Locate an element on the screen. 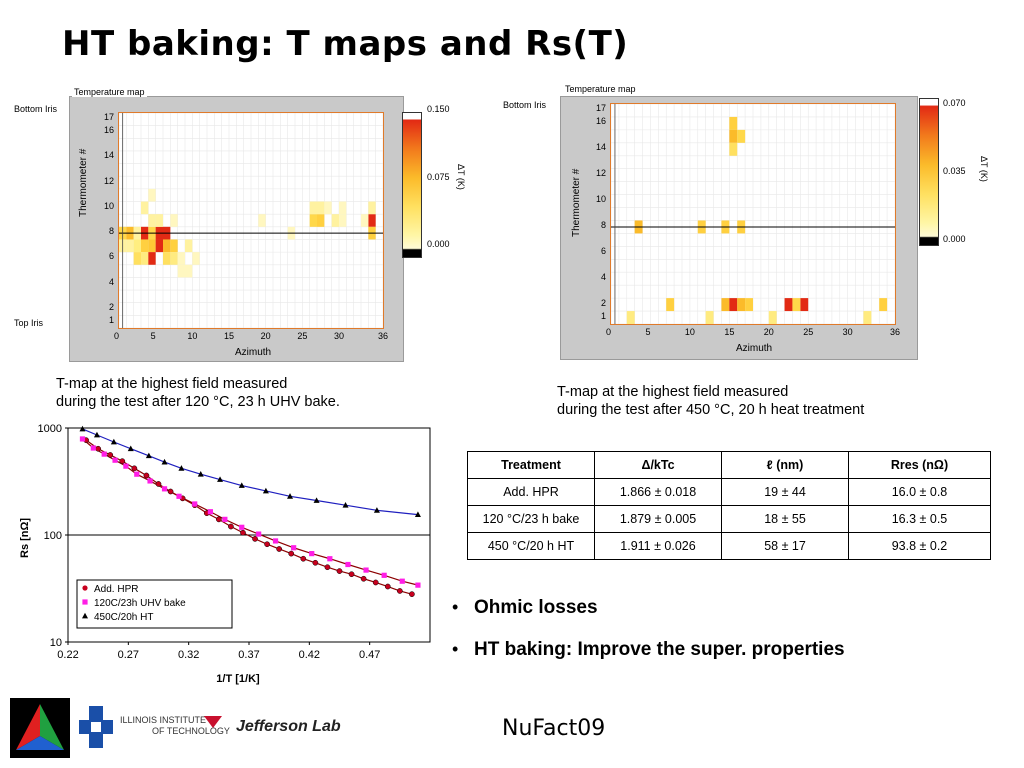 The width and height of the screenshot is (1024, 768). rs-y-tick-label: 1000 is located at coordinates (50, 429).